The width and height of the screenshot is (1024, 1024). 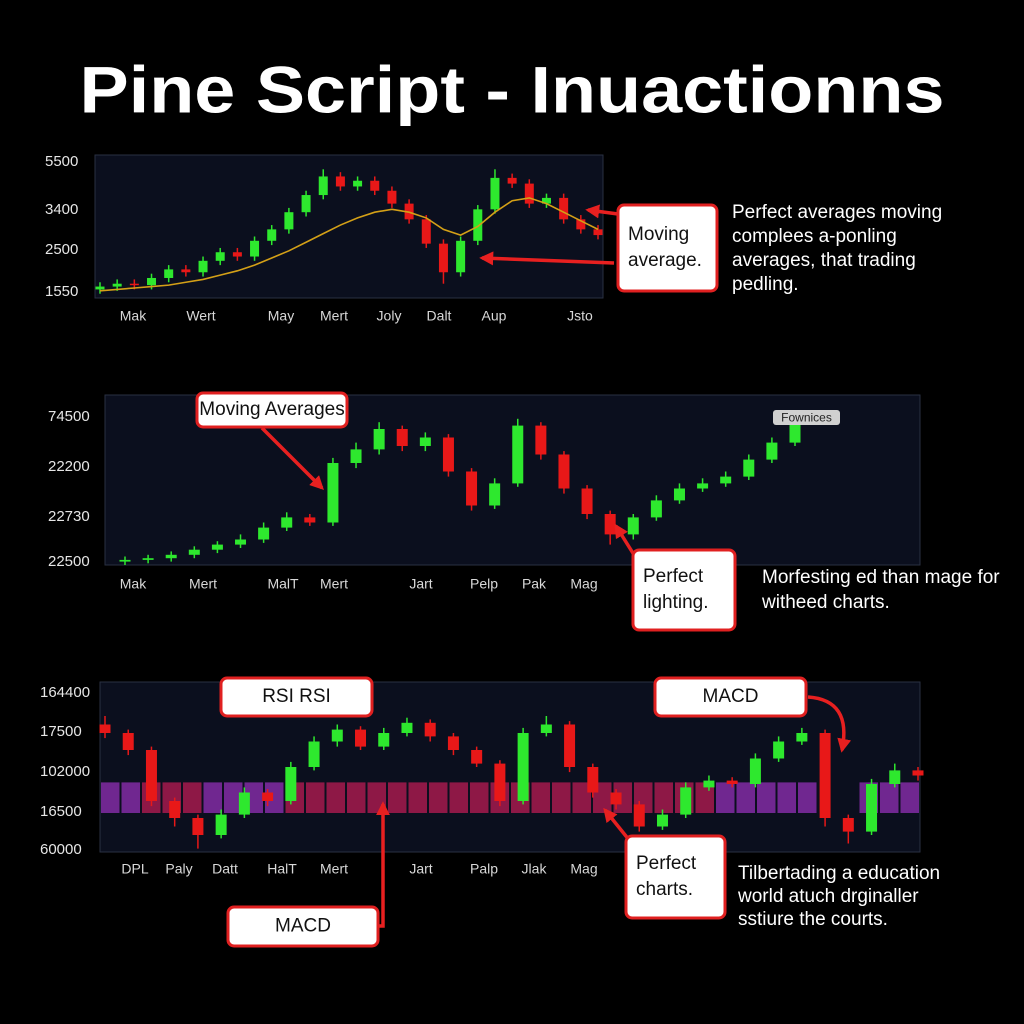 I want to click on x-axis-label: DPL, so click(x=134, y=869).